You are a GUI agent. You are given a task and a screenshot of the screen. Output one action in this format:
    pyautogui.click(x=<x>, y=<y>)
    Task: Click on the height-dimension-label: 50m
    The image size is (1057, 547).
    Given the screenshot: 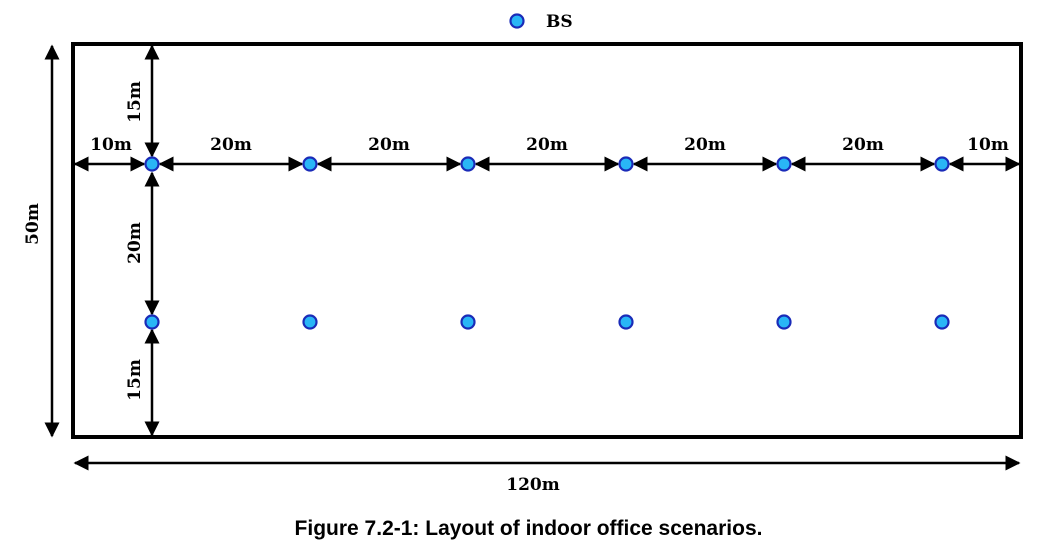 What is the action you would take?
    pyautogui.click(x=33, y=224)
    